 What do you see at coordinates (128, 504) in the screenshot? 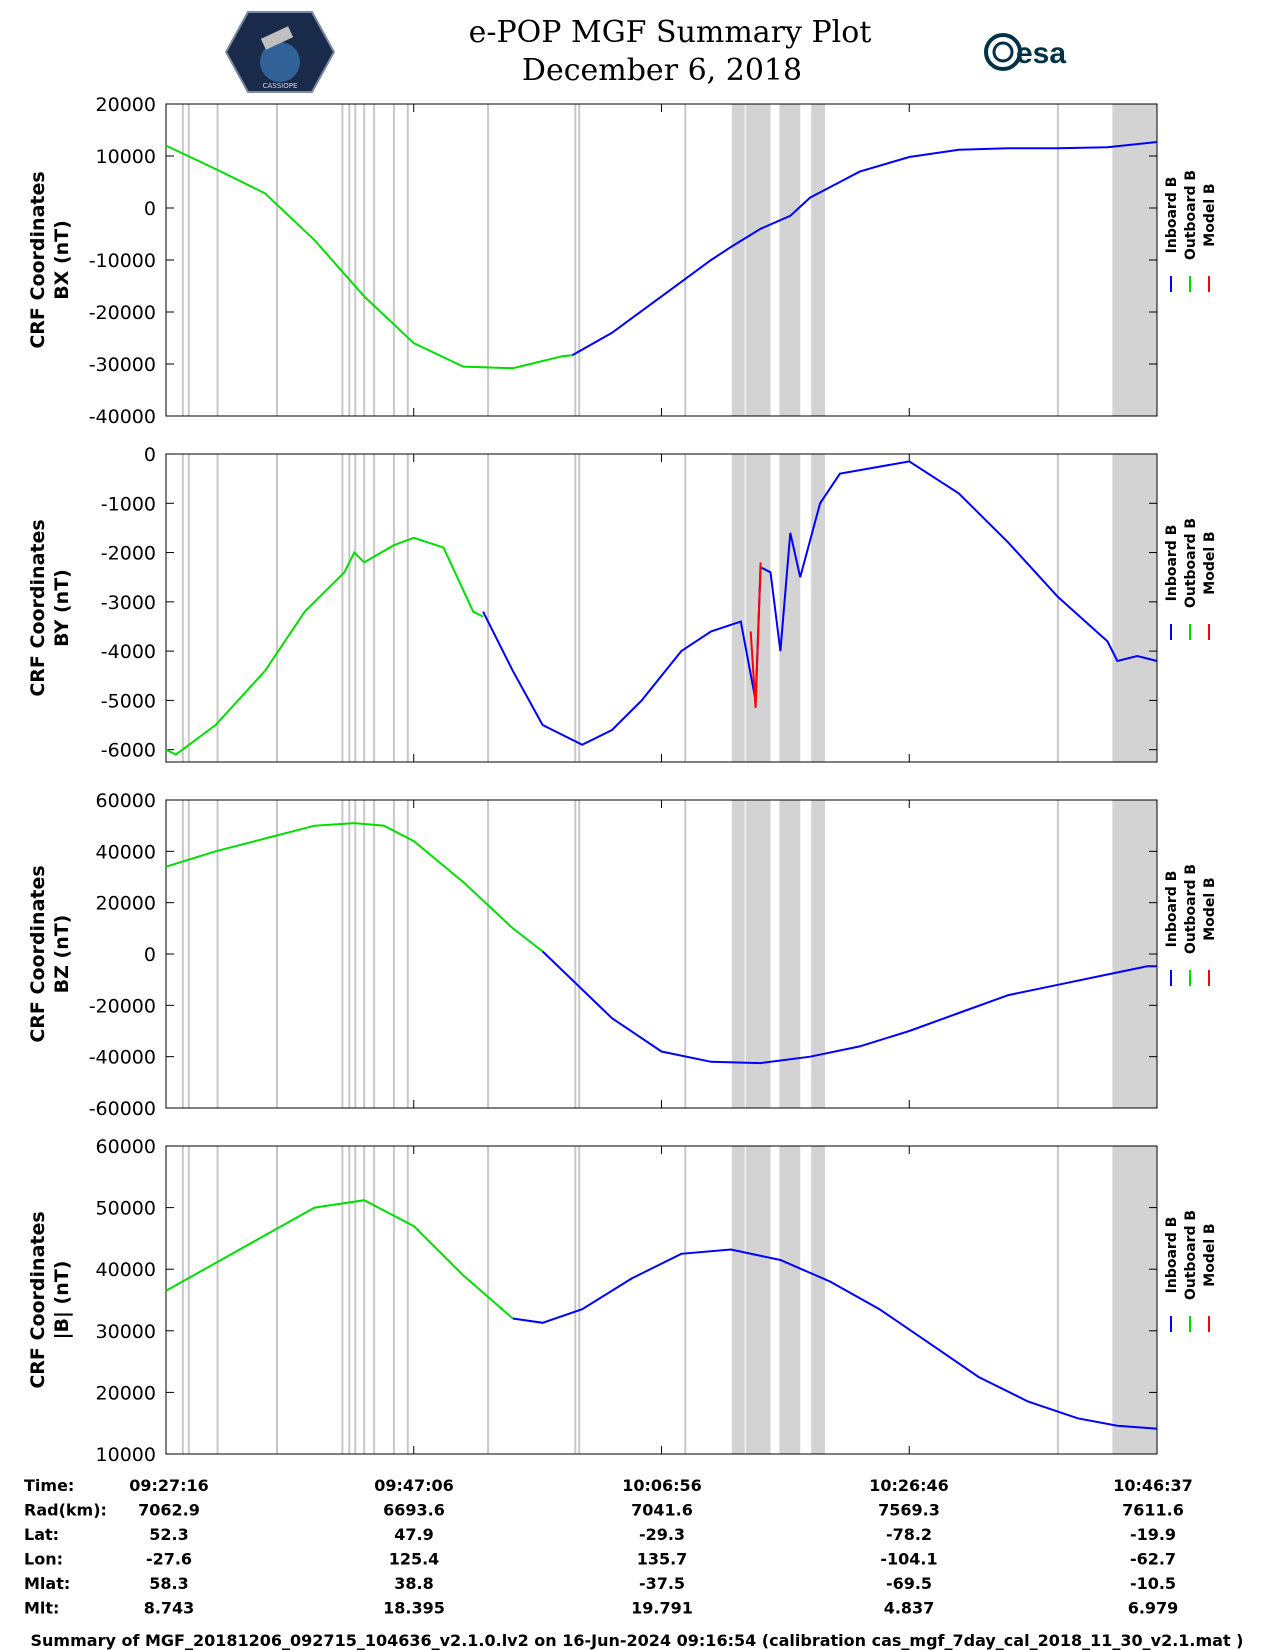
I see `y-tick-label: -1000` at bounding box center [128, 504].